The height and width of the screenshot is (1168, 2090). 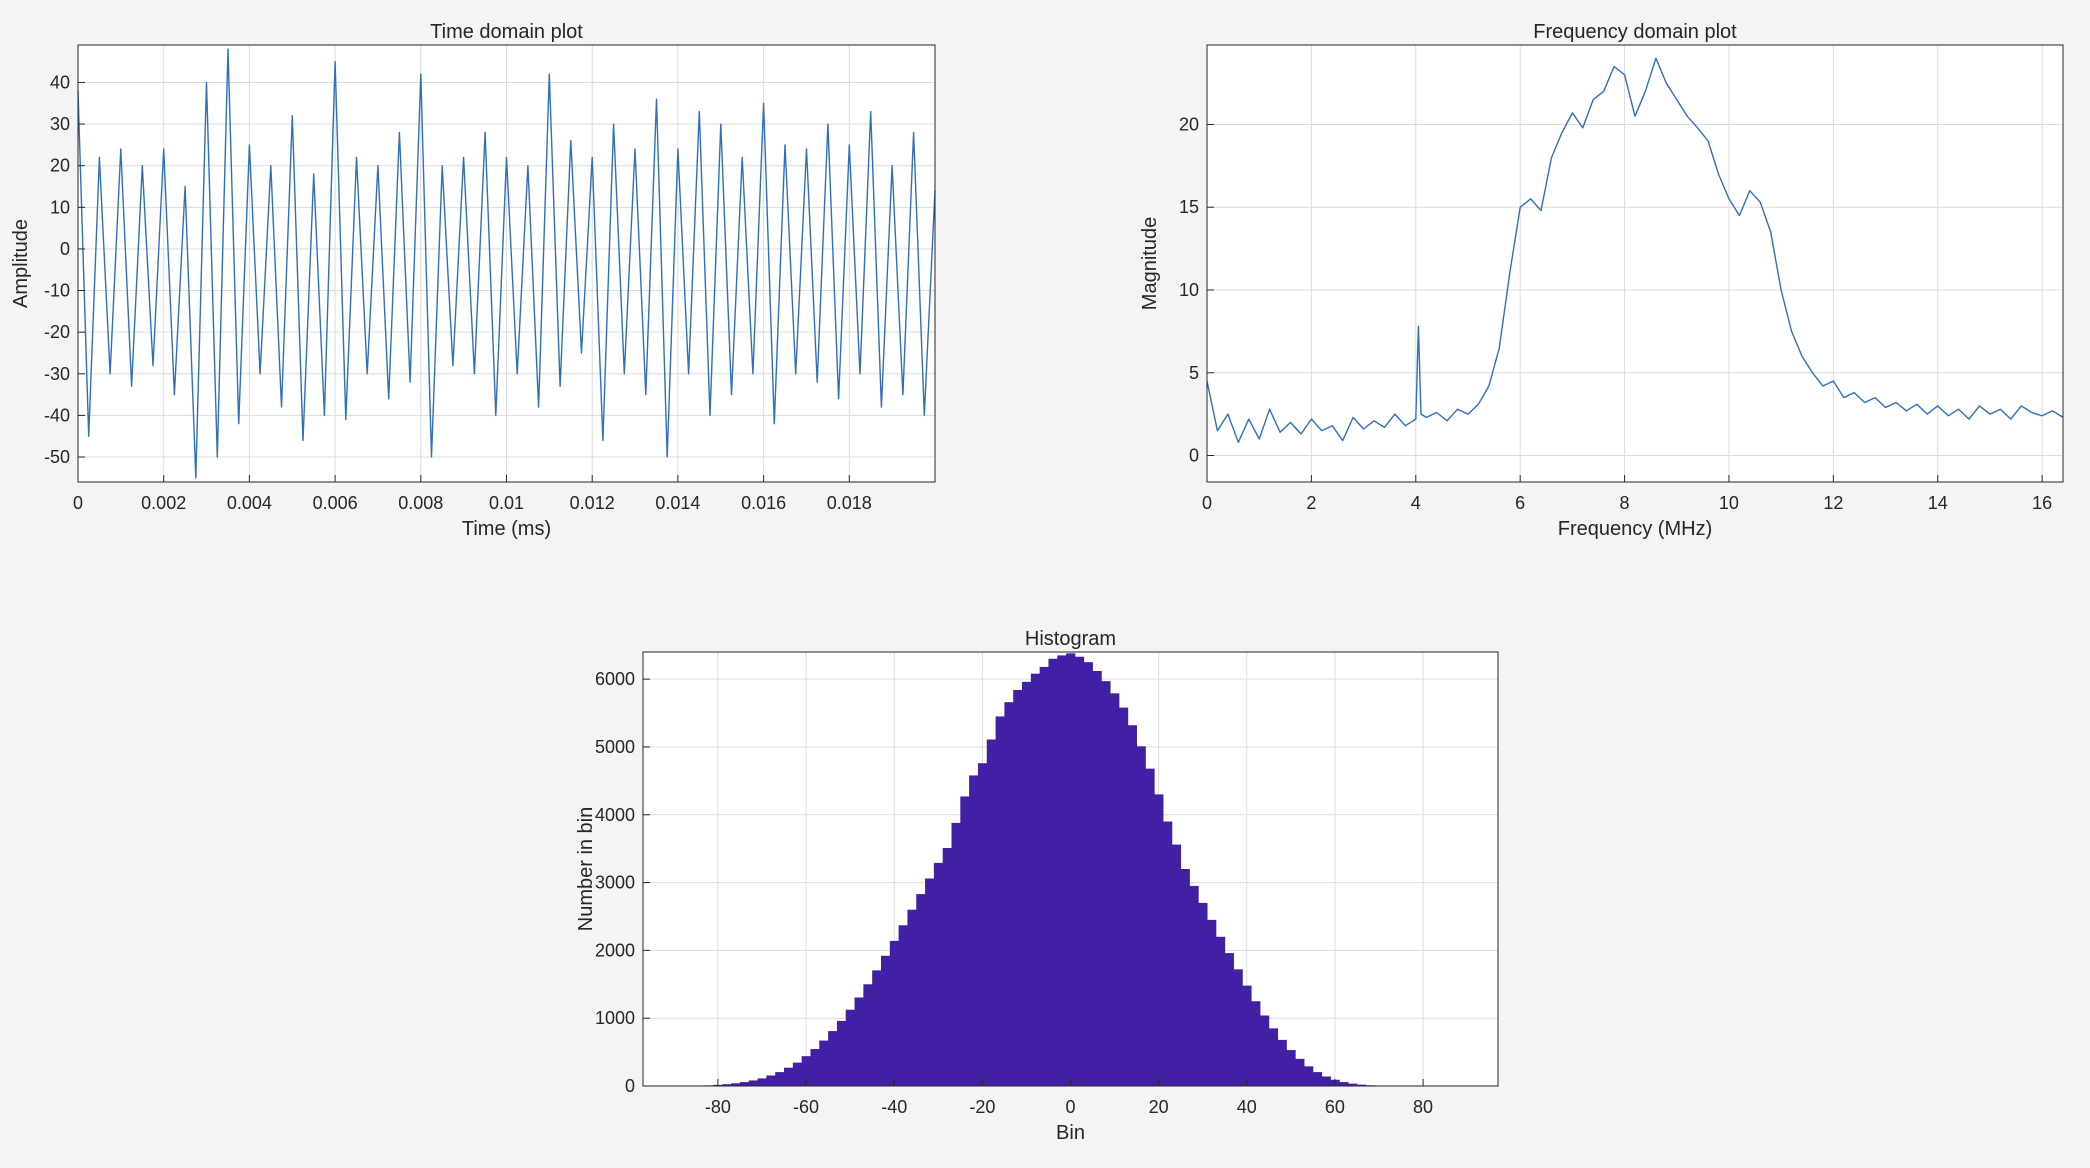 What do you see at coordinates (57, 332) in the screenshot?
I see `time-ytick-label-3: -20` at bounding box center [57, 332].